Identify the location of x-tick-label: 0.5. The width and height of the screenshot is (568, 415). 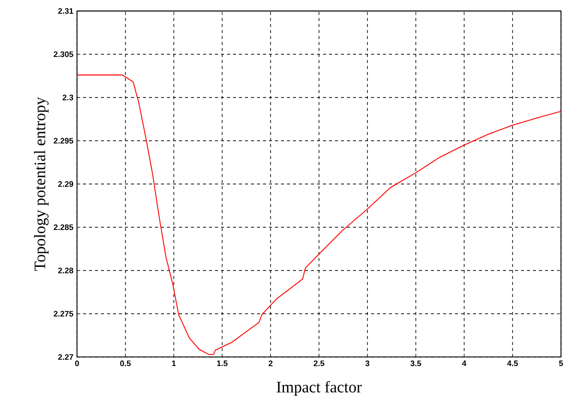
(125, 363).